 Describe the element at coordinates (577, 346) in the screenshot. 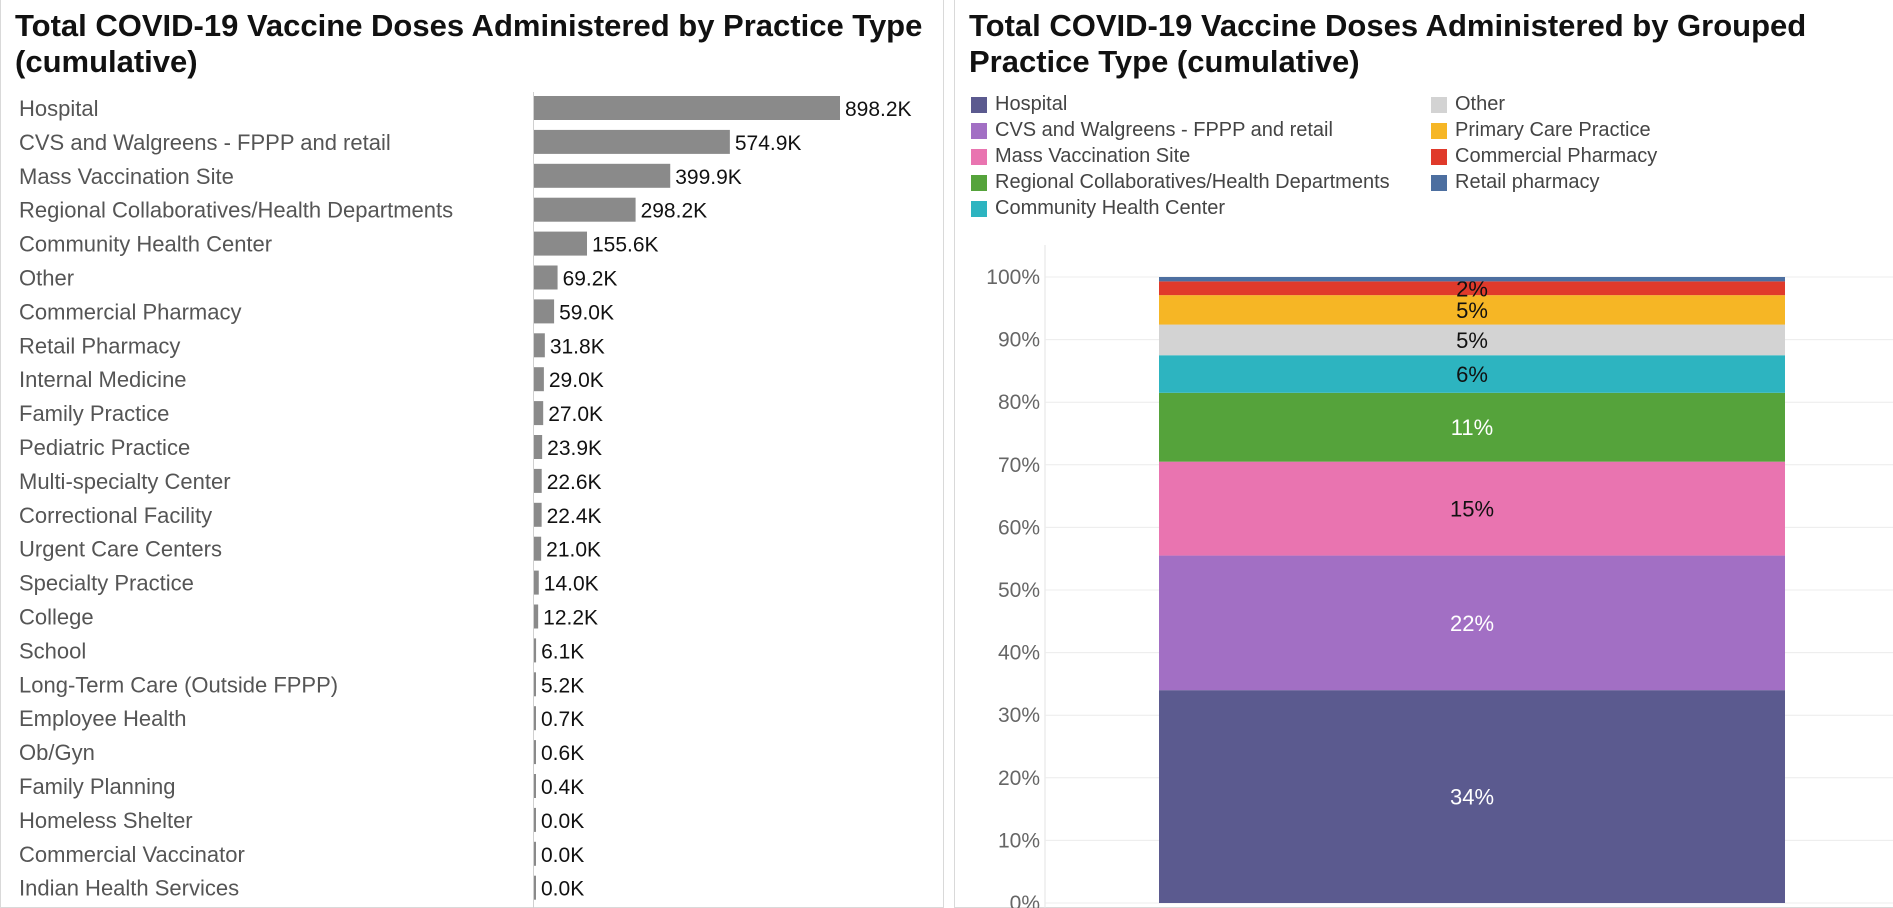

I see `data-label: 31.8K` at that location.